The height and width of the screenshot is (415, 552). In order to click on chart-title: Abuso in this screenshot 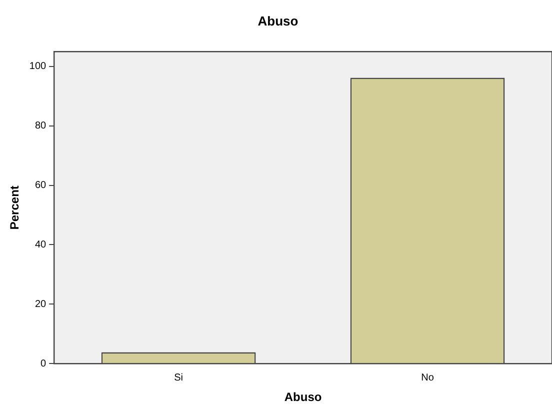, I will do `click(278, 20)`.